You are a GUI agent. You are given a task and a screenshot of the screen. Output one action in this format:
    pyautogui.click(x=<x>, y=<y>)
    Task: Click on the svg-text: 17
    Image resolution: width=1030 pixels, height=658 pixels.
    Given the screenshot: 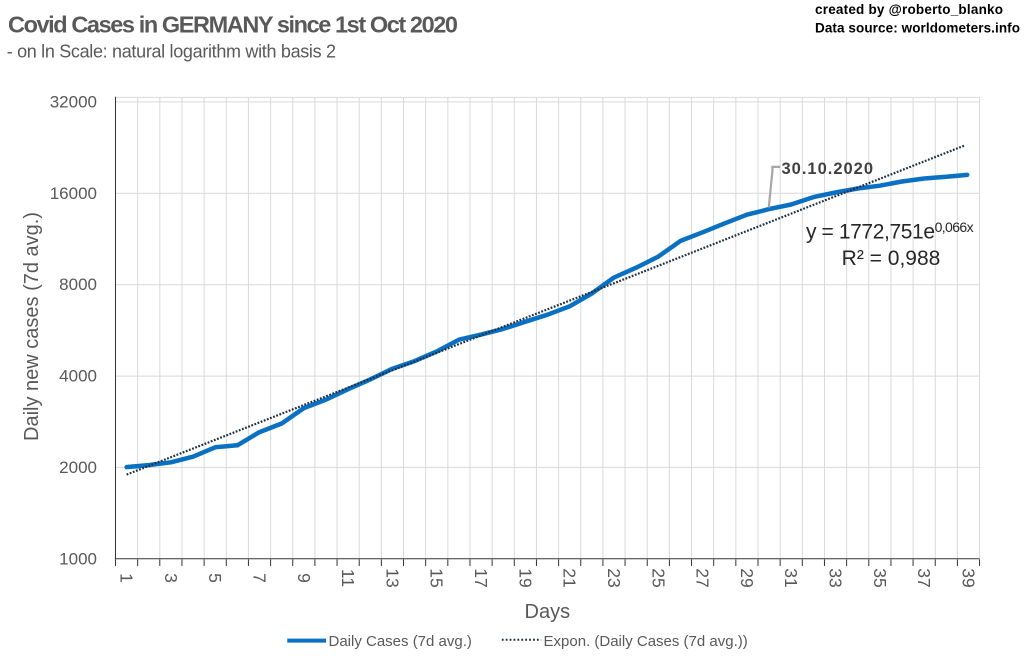 What is the action you would take?
    pyautogui.click(x=481, y=577)
    